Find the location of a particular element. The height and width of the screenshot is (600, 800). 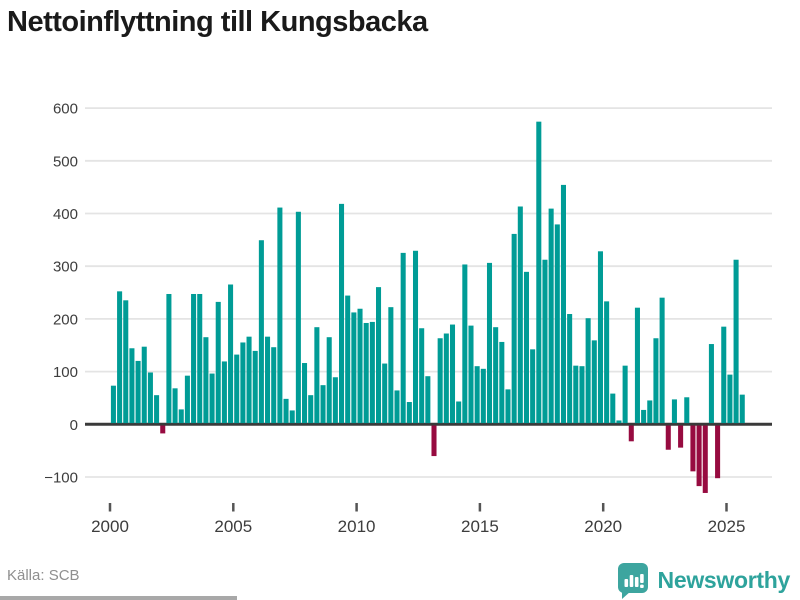

brand-name: Newsworthy is located at coordinates (724, 579).